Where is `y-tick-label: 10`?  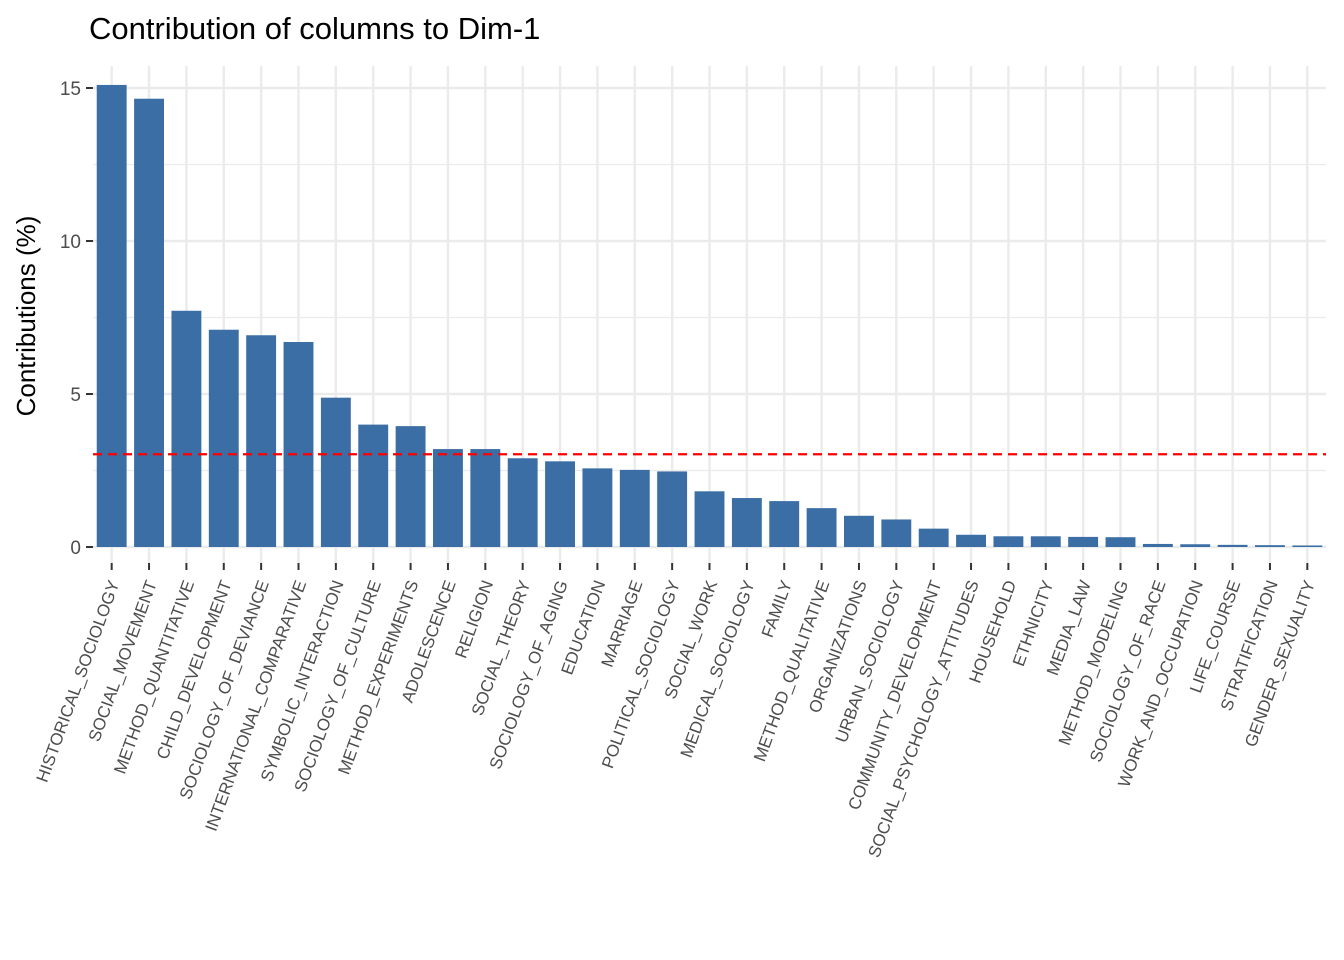
y-tick-label: 10 is located at coordinates (70, 242).